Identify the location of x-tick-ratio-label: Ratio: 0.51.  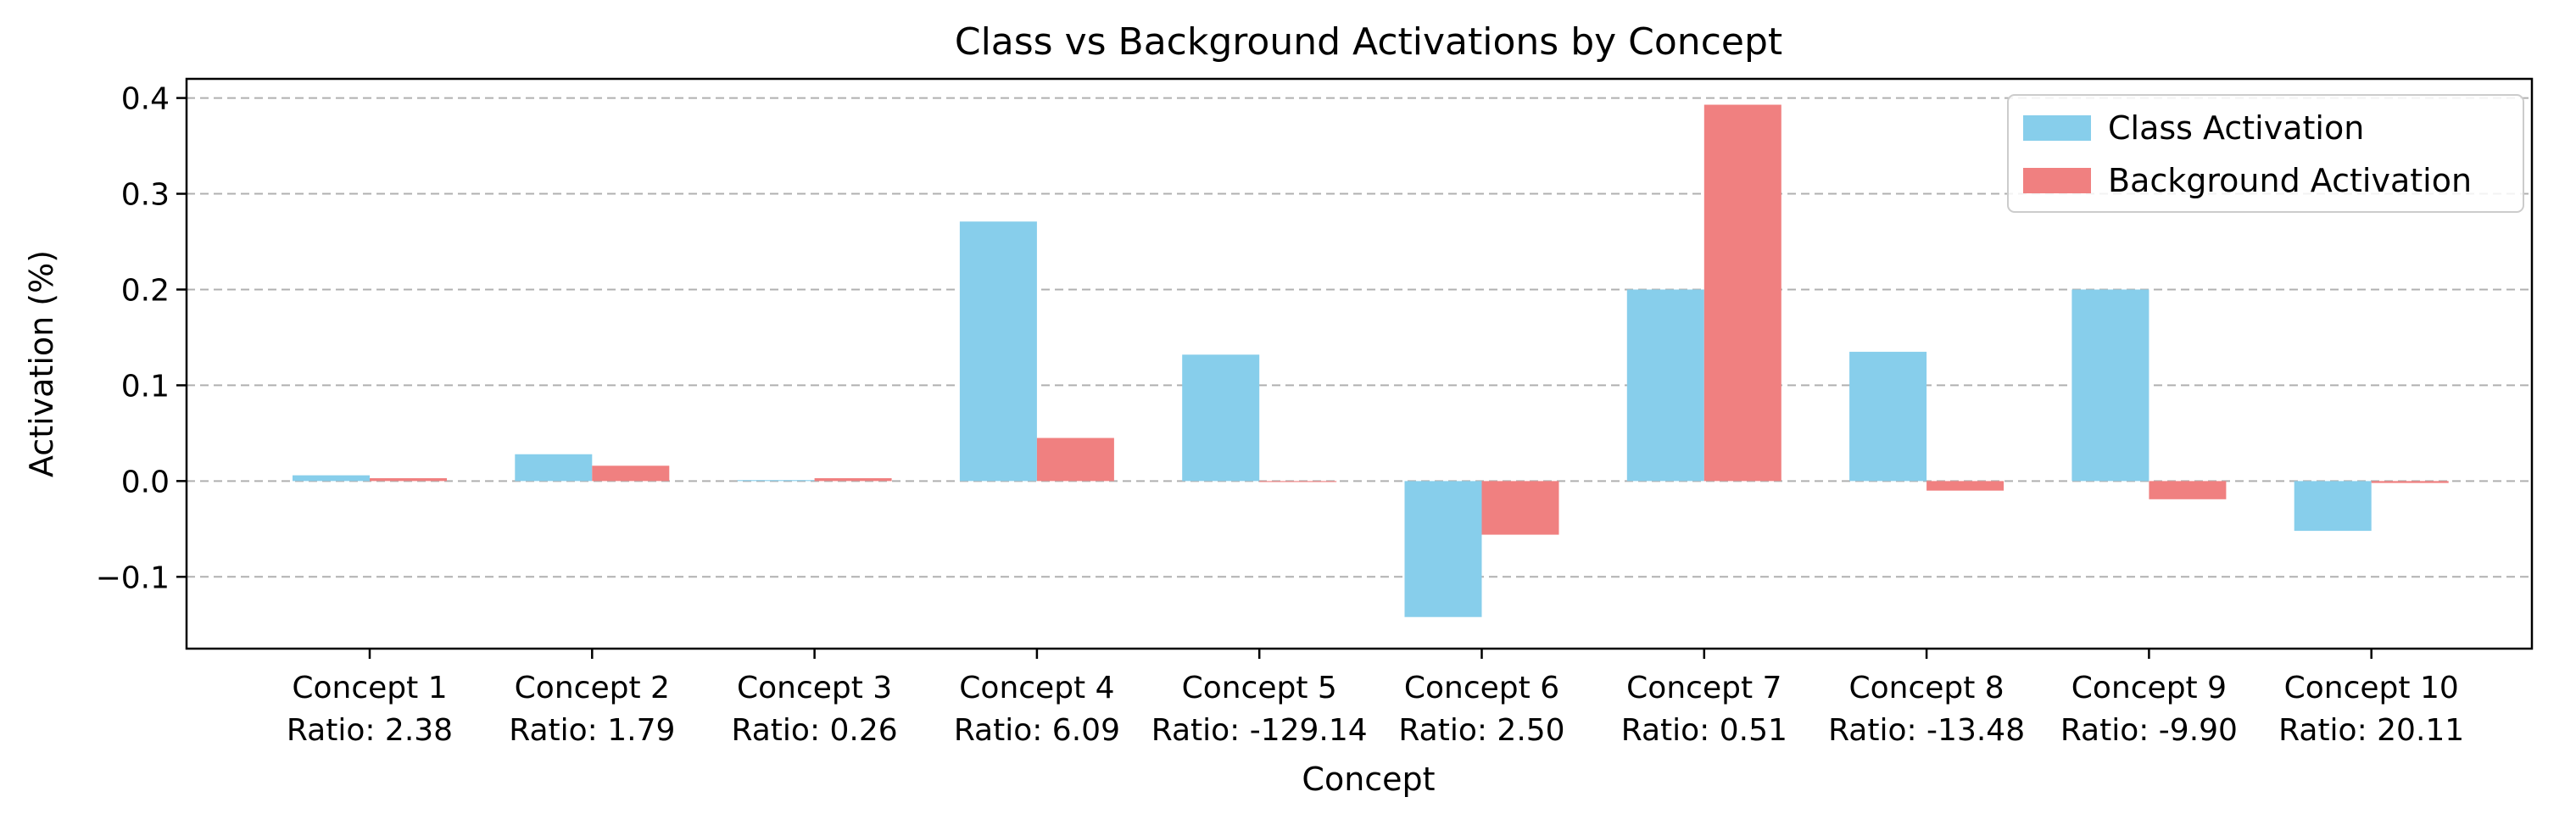
(1704, 730).